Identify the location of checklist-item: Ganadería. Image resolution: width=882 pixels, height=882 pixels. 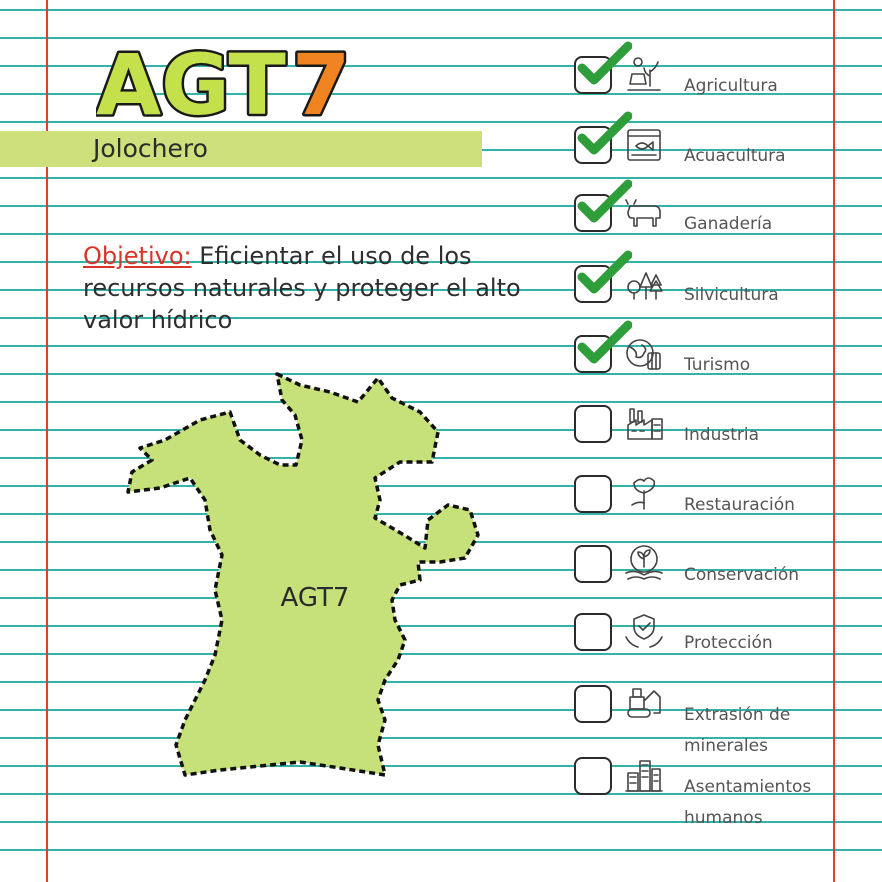
(704, 206).